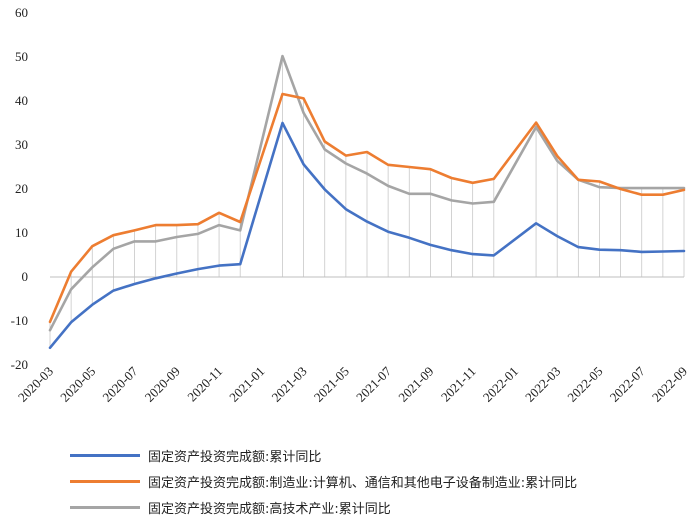 This screenshot has height=524, width=700. What do you see at coordinates (120, 384) in the screenshot?
I see `x-tick-label: 2020-07` at bounding box center [120, 384].